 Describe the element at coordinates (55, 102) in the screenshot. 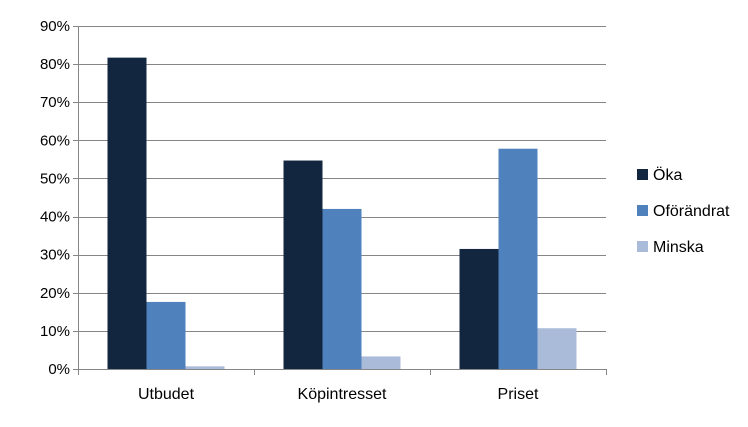

I see `y-tick-label: 70%` at that location.